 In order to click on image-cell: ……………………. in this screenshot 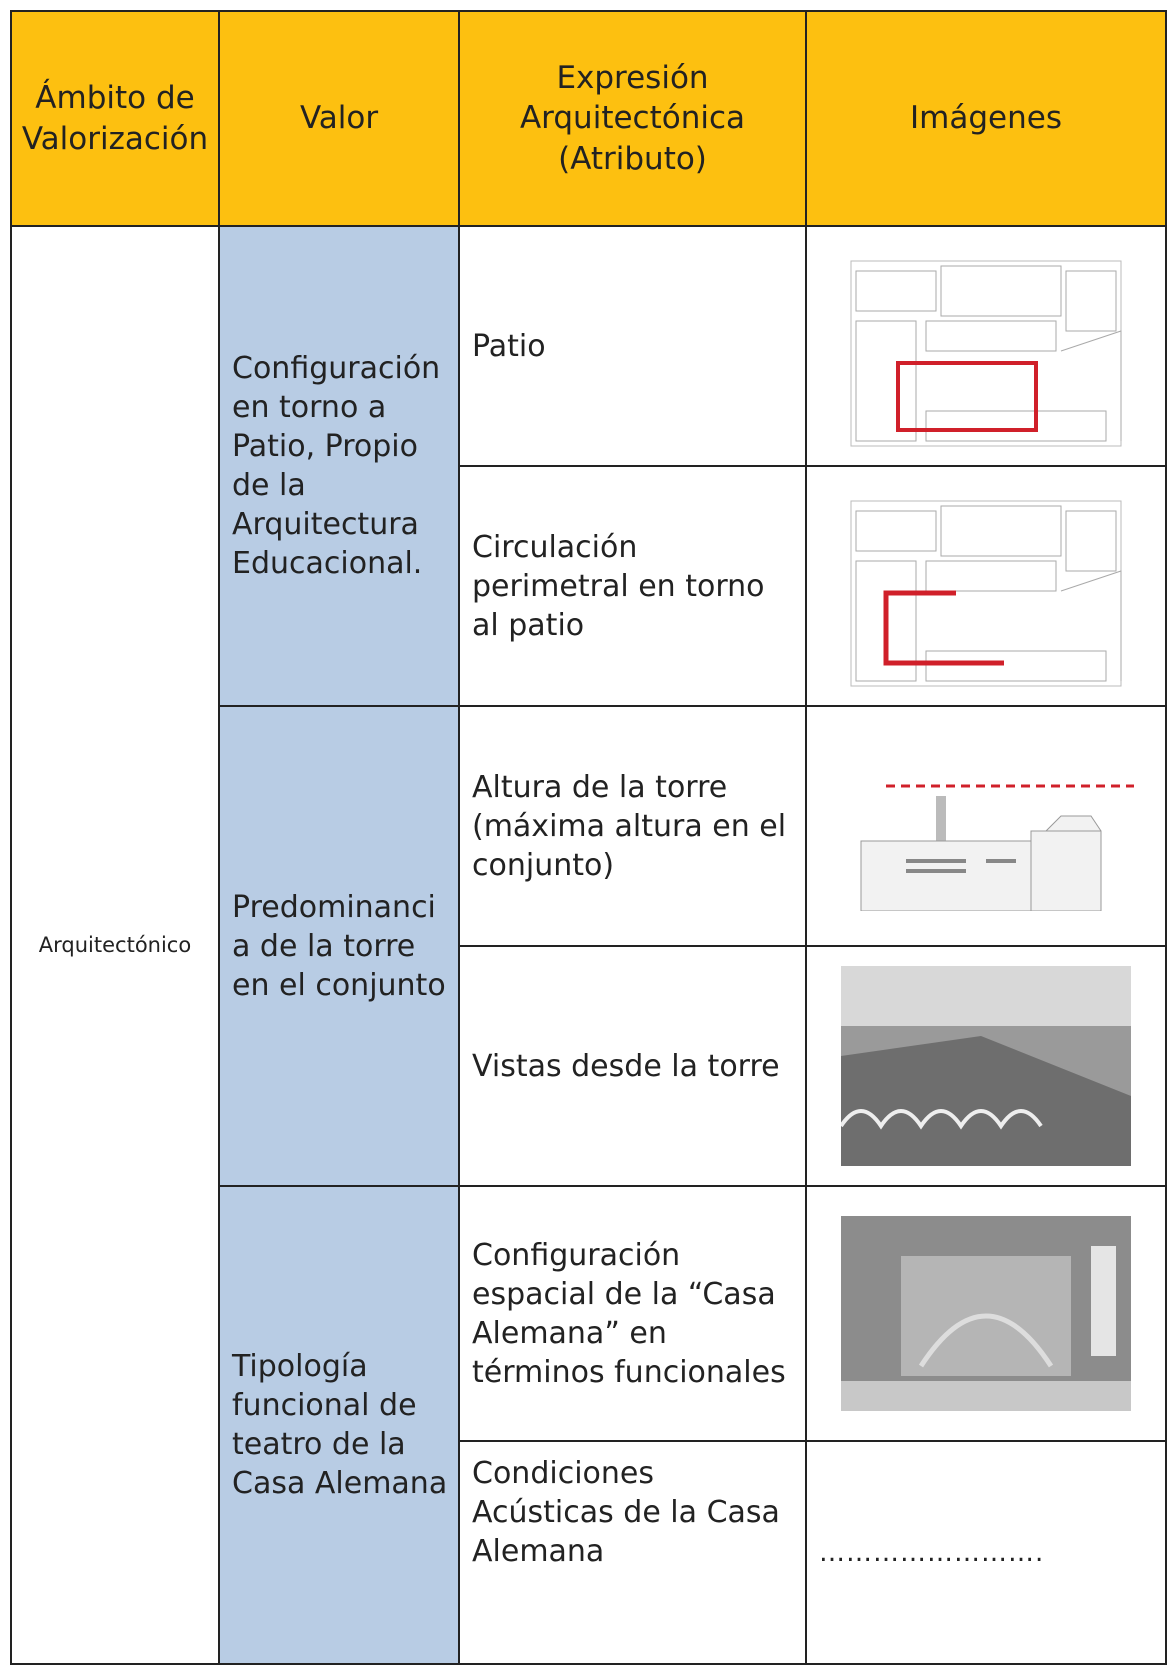, I will do `click(986, 1552)`.